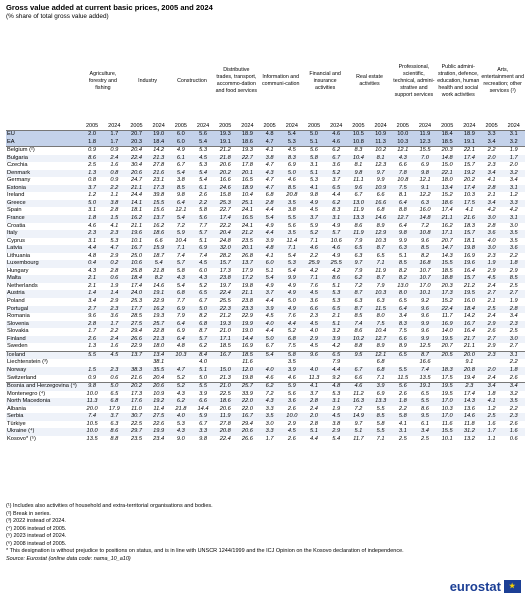 This screenshot has height=600, width=529. I want to click on table-cell: 11.8, so click(469, 423).